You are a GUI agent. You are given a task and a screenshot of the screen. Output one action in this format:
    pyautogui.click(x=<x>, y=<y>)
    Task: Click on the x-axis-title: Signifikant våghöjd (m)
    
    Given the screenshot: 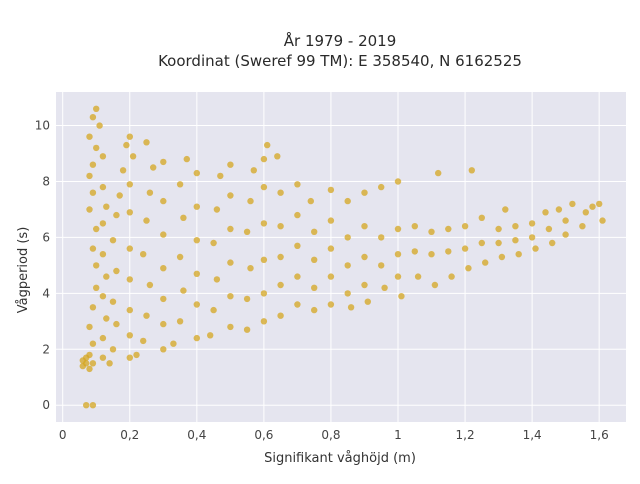 What is the action you would take?
    pyautogui.click(x=340, y=458)
    